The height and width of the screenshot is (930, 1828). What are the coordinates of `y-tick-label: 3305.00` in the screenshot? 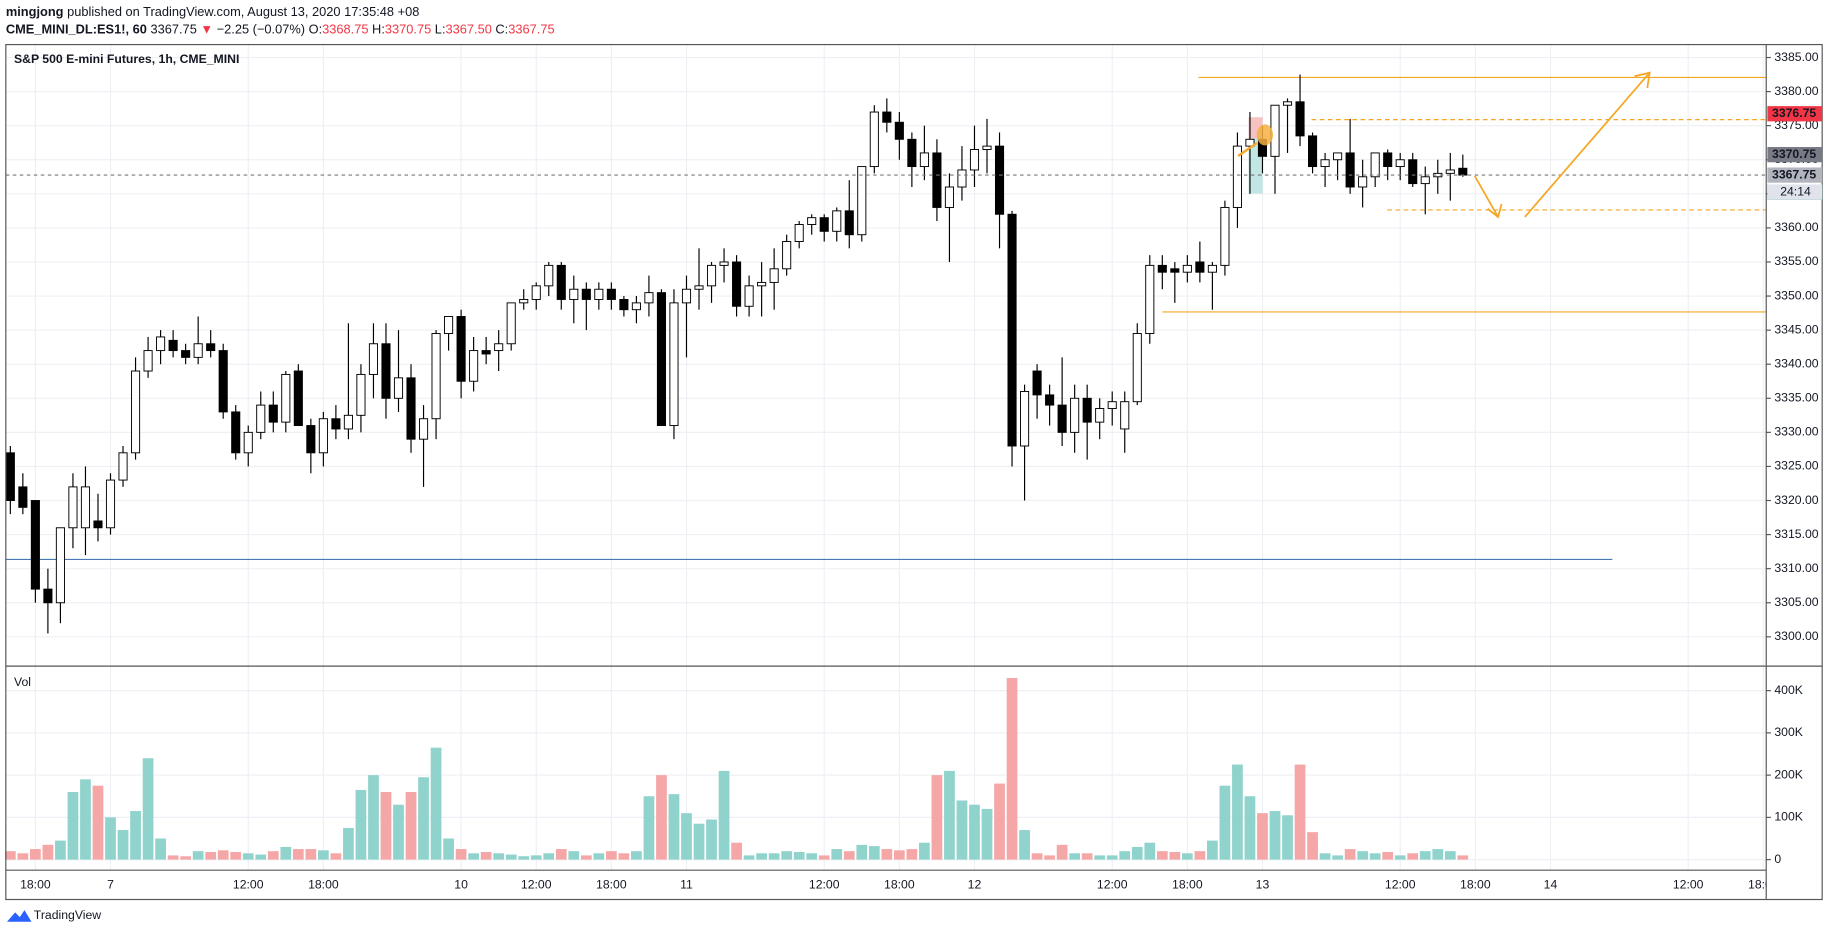 It's located at (1796, 602).